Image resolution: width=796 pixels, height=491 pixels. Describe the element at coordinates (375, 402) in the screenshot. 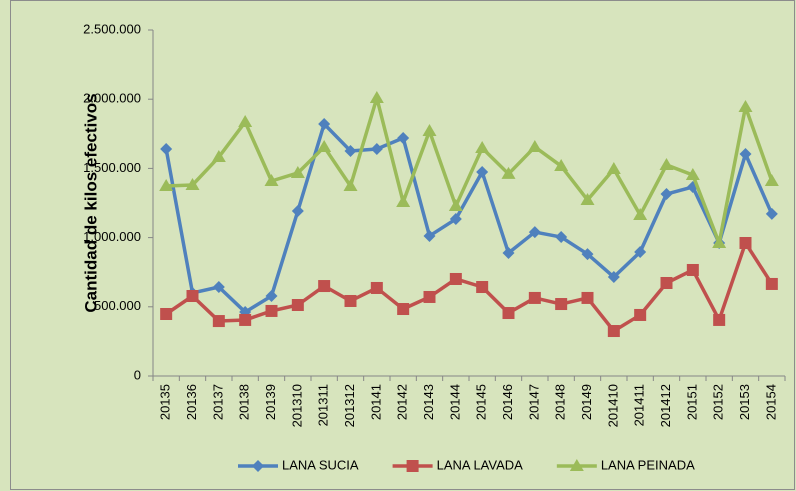

I see `x-tick-label: 20141` at that location.